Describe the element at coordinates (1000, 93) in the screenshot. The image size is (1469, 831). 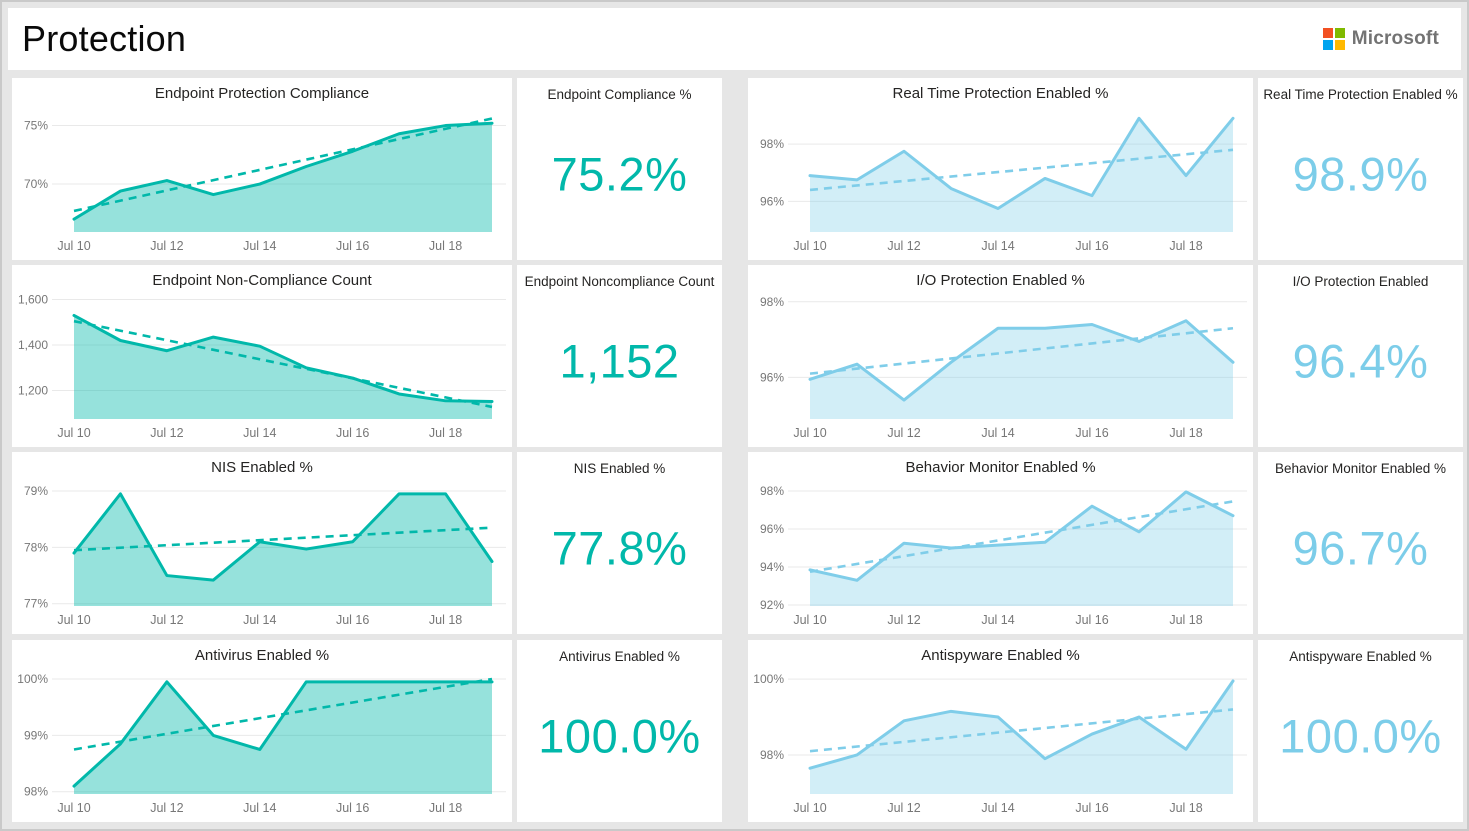
I see `chart-title: Real Time Protection Enabled %` at that location.